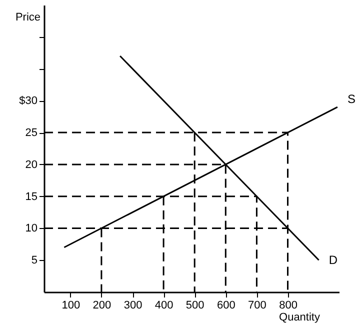 This screenshot has width=361, height=326. Describe the element at coordinates (28, 101) in the screenshot. I see `y-tick-label: $30` at that location.